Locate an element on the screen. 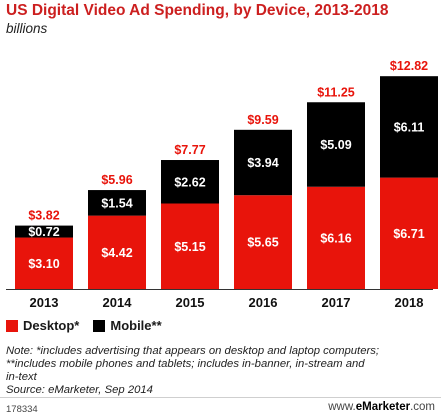 Image resolution: width=441 pixels, height=420 pixels. bar-mobile-2018 is located at coordinates (409, 127).